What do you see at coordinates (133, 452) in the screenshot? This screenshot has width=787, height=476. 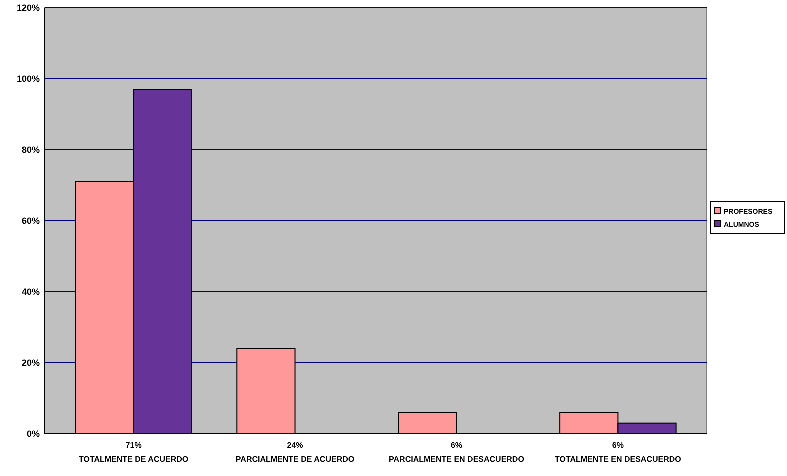 I see `x-tick-label: 71% TOTALMENTE DE ACUERDO` at bounding box center [133, 452].